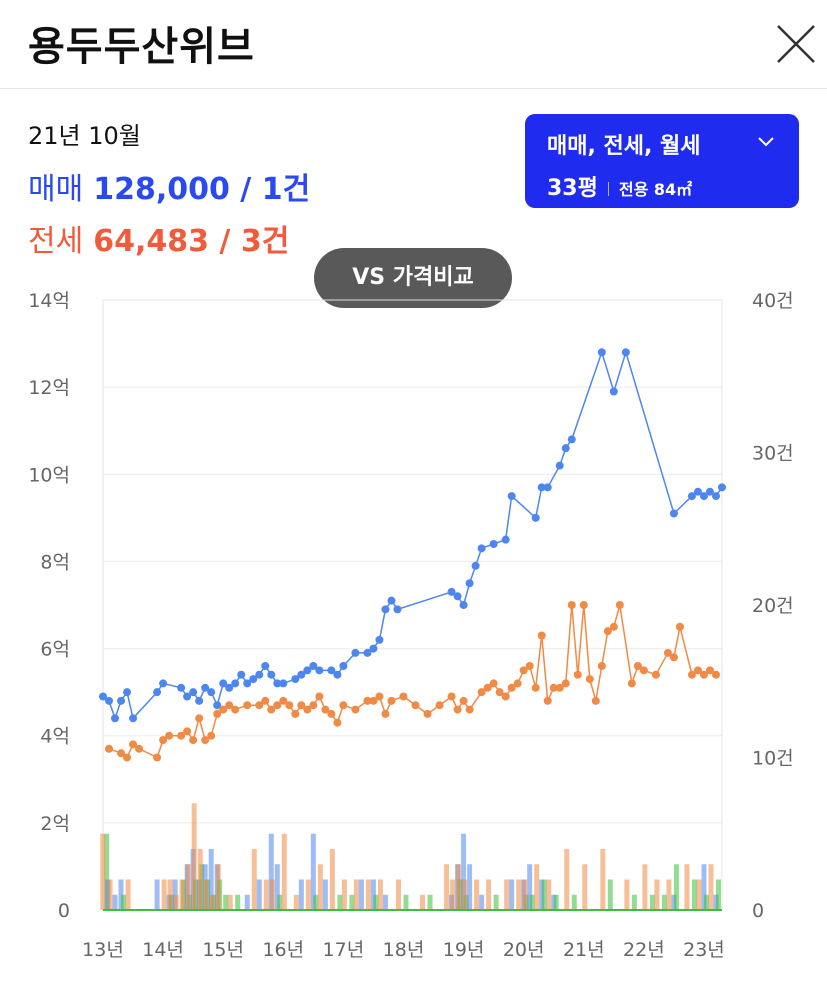 The width and height of the screenshot is (827, 993). I want to click on y-right-tick-label: 20건, so click(773, 606).